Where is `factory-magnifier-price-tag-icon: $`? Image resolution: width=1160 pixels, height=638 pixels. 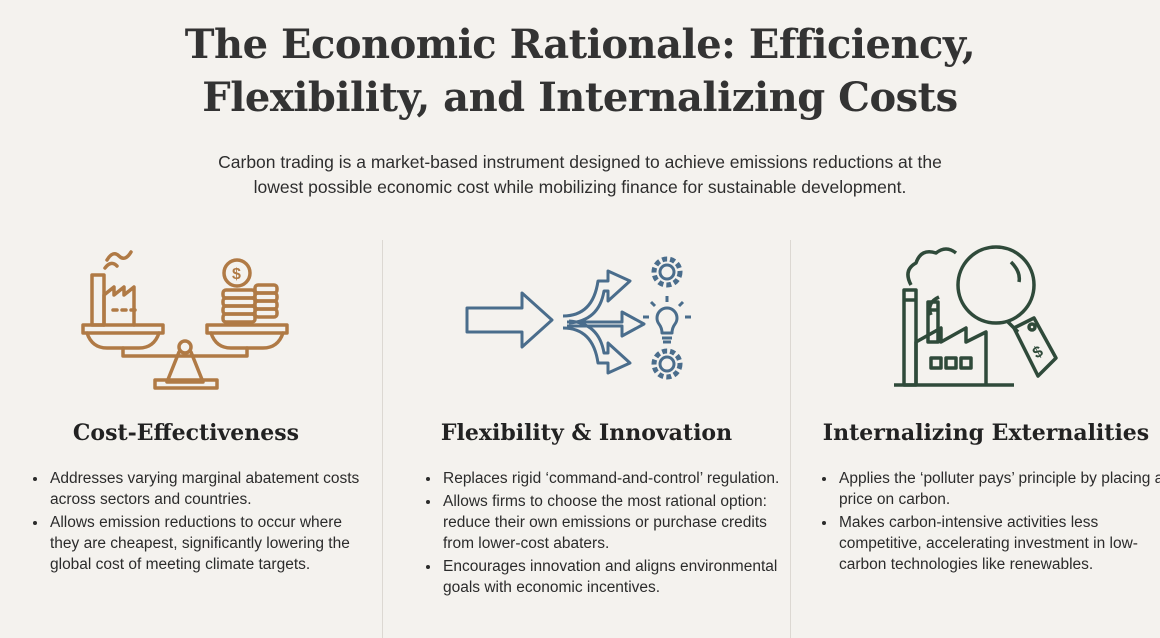 factory-magnifier-price-tag-icon: $ is located at coordinates (976, 316).